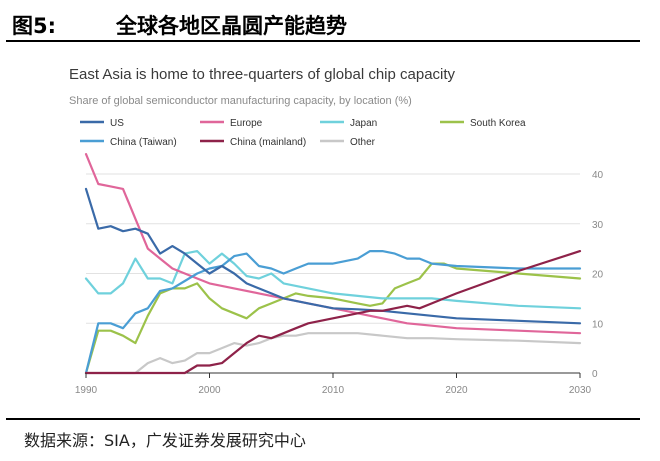 This screenshot has width=660, height=461. I want to click on legend-label-us: US, so click(117, 123).